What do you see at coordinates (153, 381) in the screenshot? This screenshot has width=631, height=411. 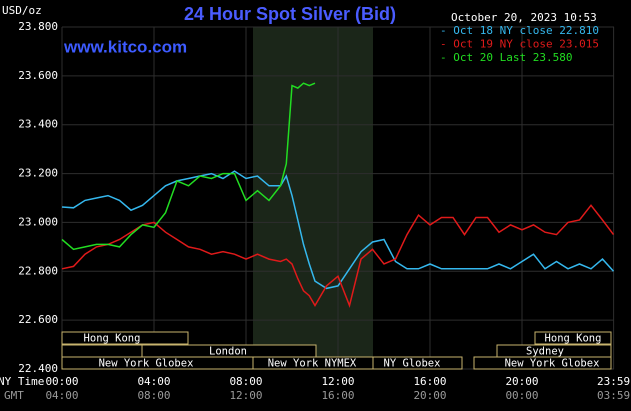 I see `x-tick-label: 04:00` at bounding box center [153, 381].